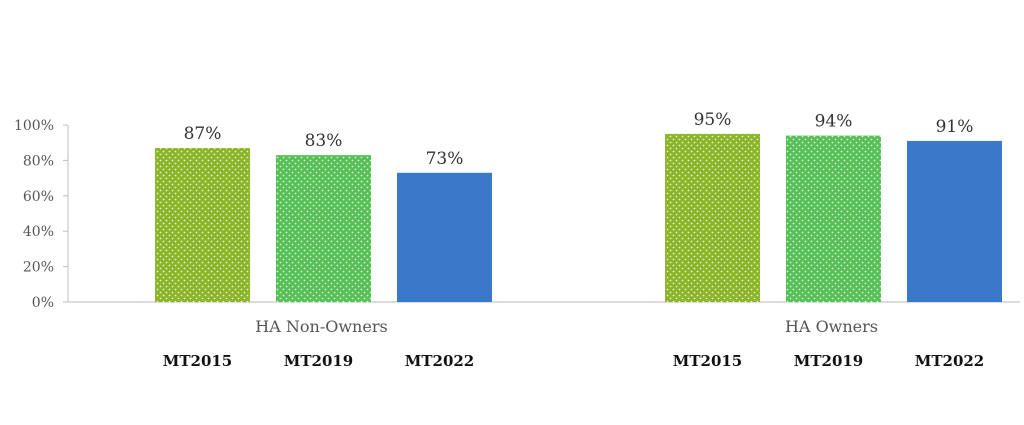  I want to click on y-tick-label: 100%, so click(34, 126).